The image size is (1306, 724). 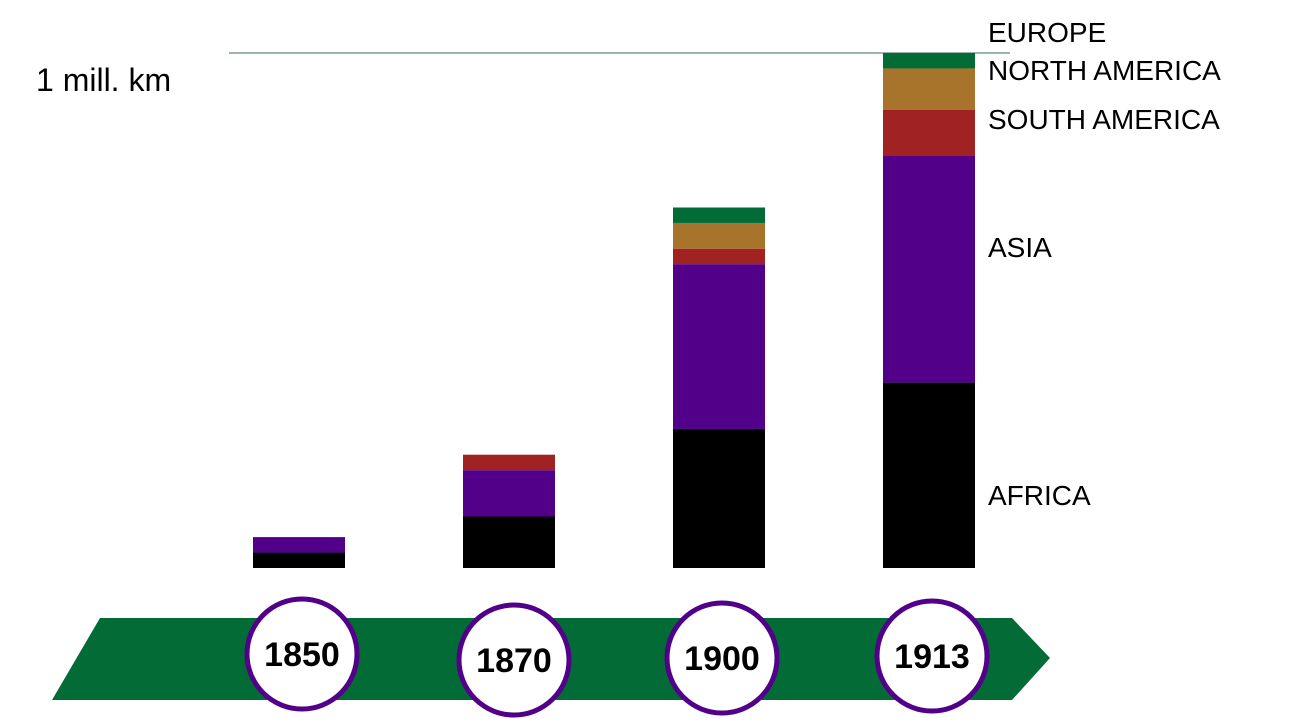 I want to click on bar-segment-europe-1900, so click(x=719, y=498).